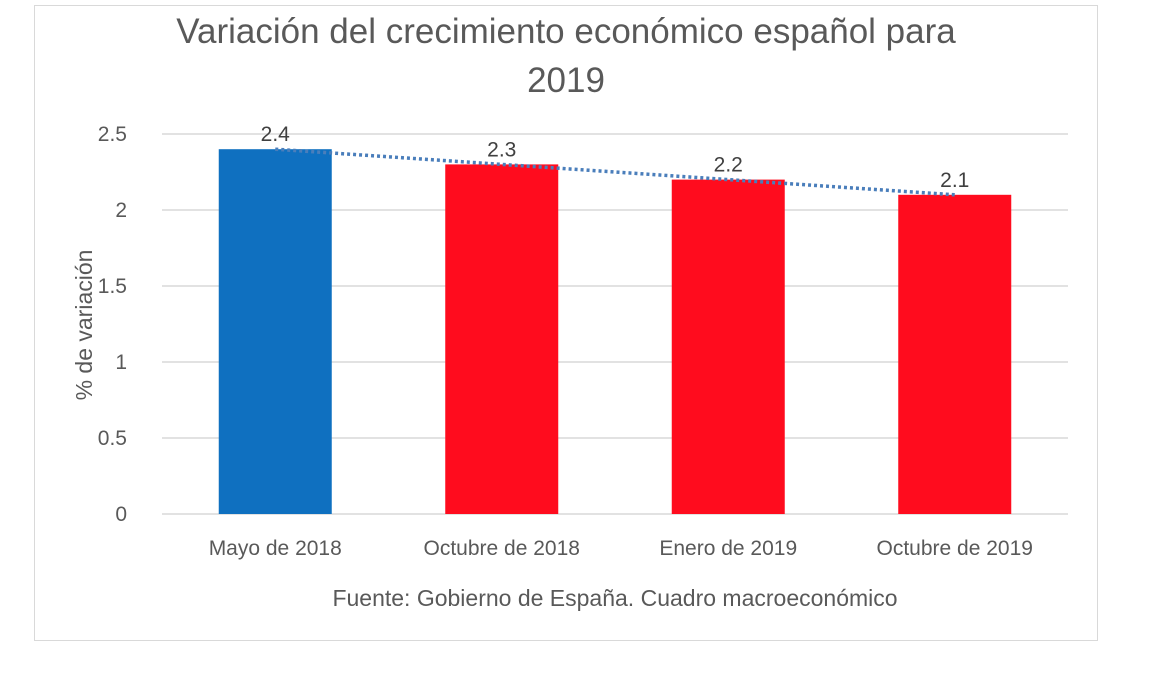 This screenshot has width=1176, height=676. Describe the element at coordinates (728, 165) in the screenshot. I see `data-label: 2.2` at that location.